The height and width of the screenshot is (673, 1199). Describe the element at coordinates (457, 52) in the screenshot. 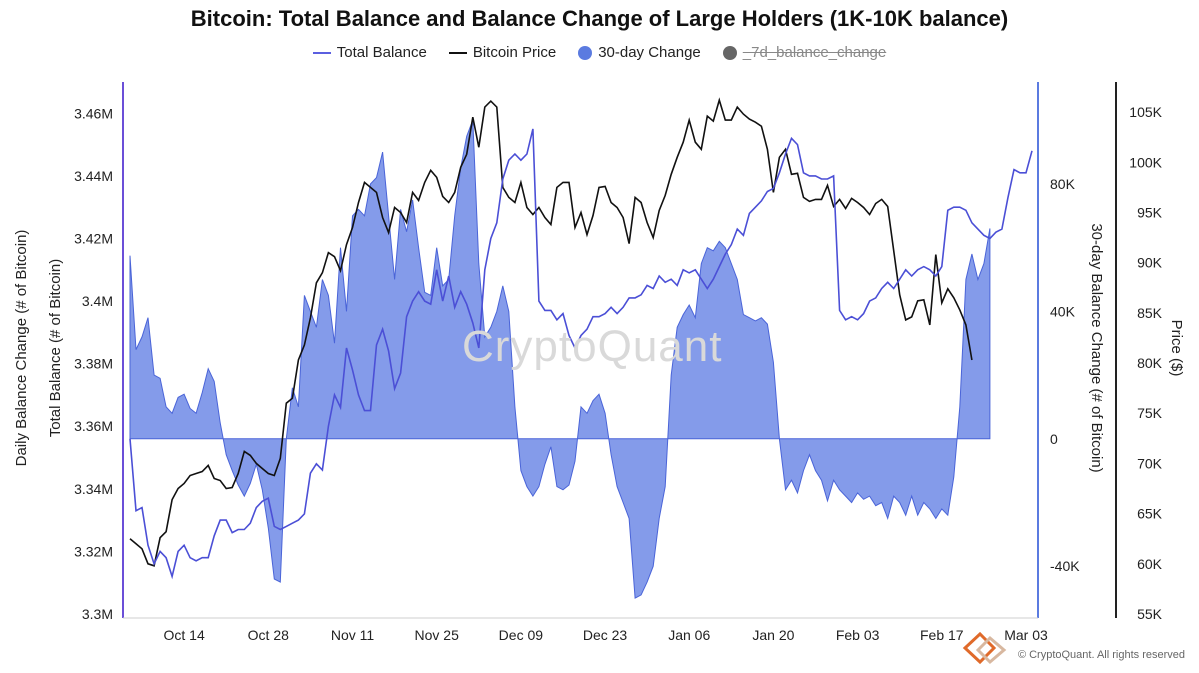

I see `legend-swatch-bitcoin-price` at that location.